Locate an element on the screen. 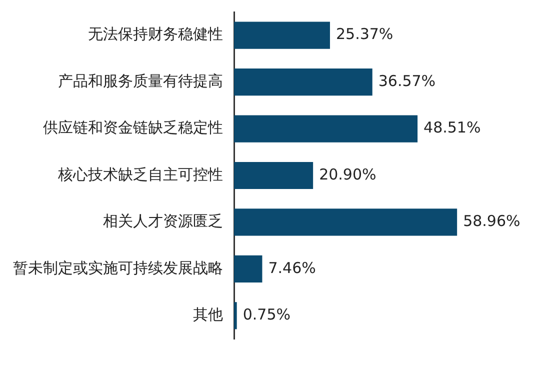  y-tick-label: 供应链和资金链缺乏稳定性 is located at coordinates (133, 127).